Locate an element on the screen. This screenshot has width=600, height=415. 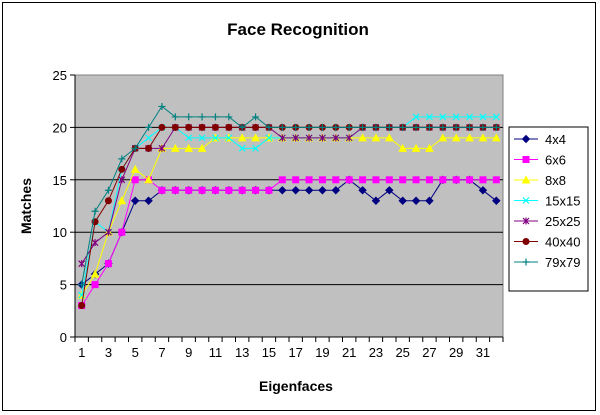
y-tick-label: 15 is located at coordinates (60, 180).